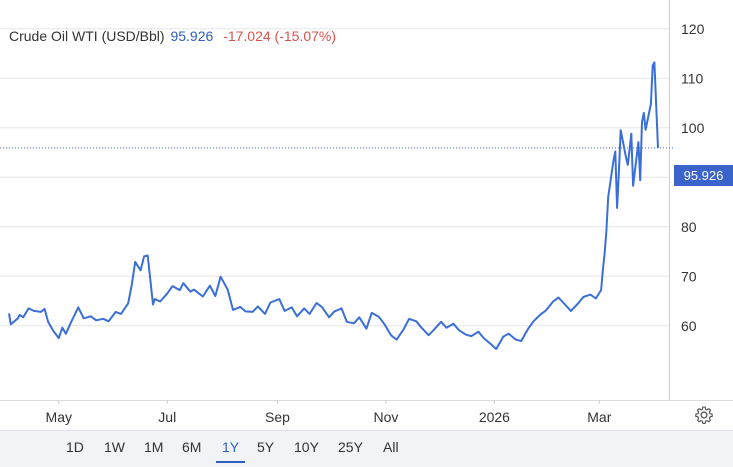 The image size is (733, 467). What do you see at coordinates (277, 417) in the screenshot?
I see `x-tick-label: Sep` at bounding box center [277, 417].